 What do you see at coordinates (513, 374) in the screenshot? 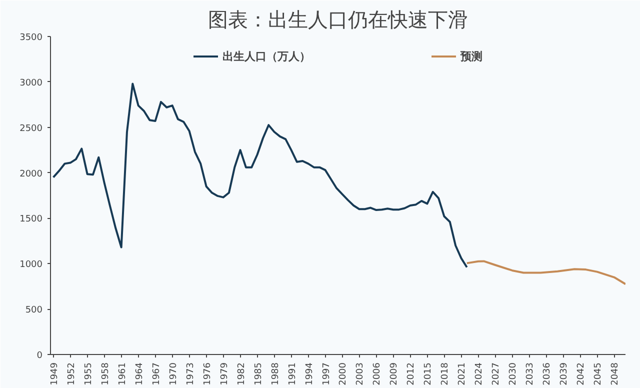
I see `x-tick-label: 2030` at bounding box center [513, 374].